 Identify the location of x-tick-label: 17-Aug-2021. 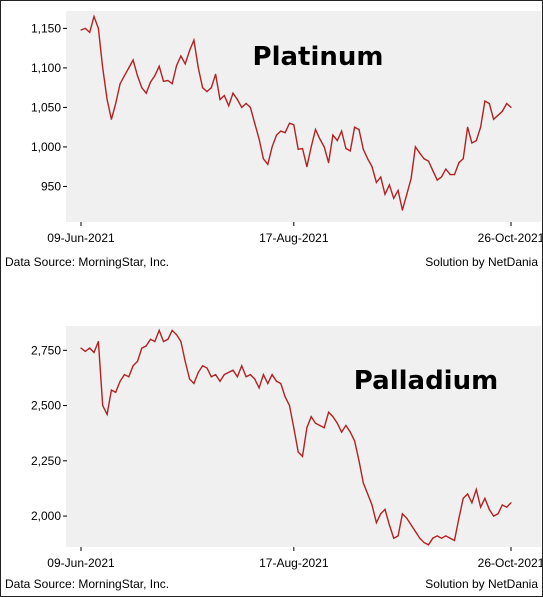
(294, 238).